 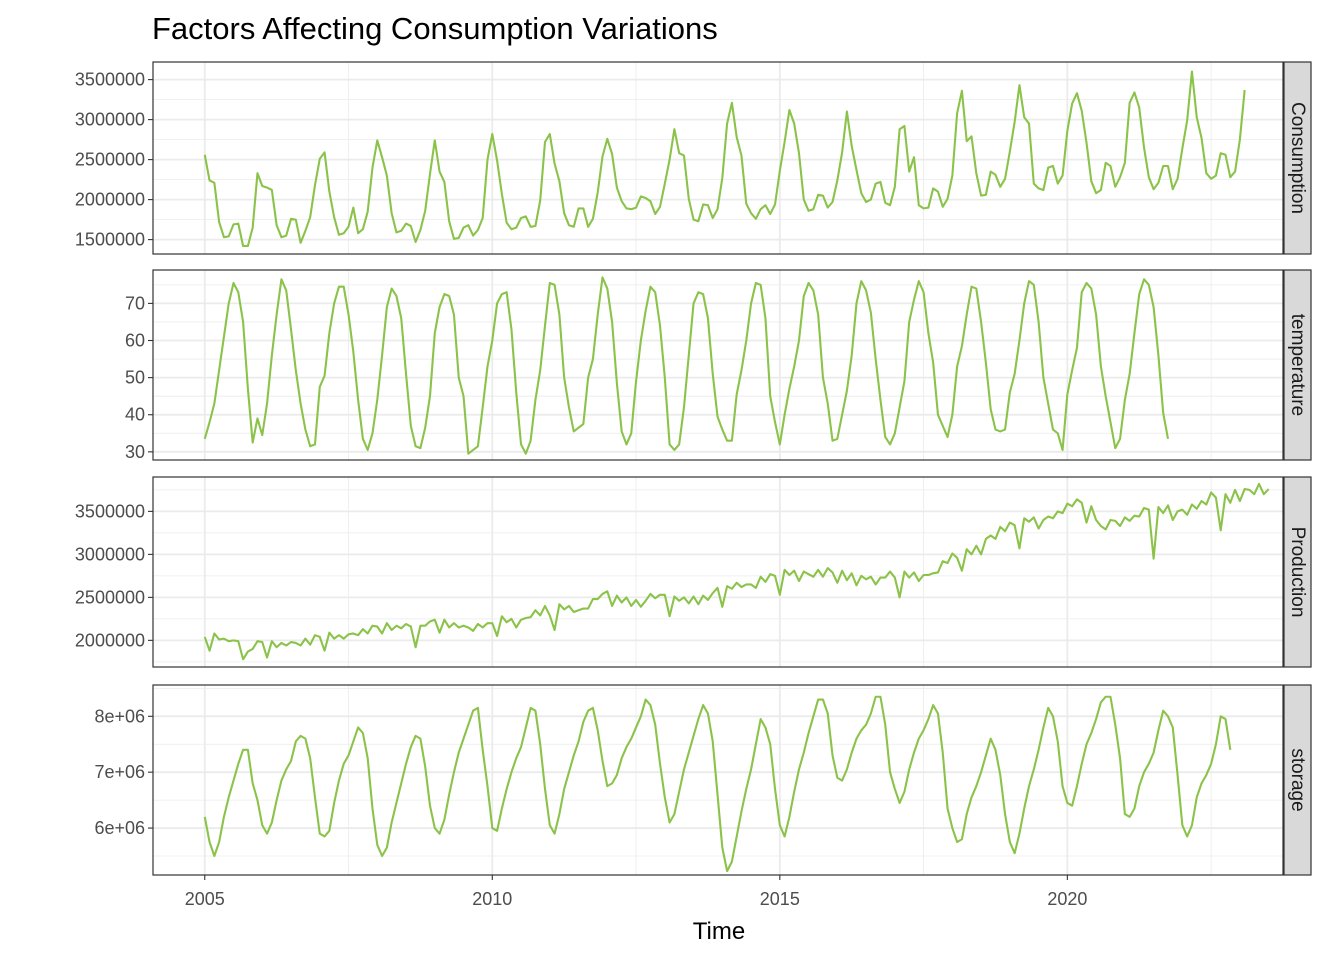 I want to click on y-tick-label: 30, so click(x=135, y=452).